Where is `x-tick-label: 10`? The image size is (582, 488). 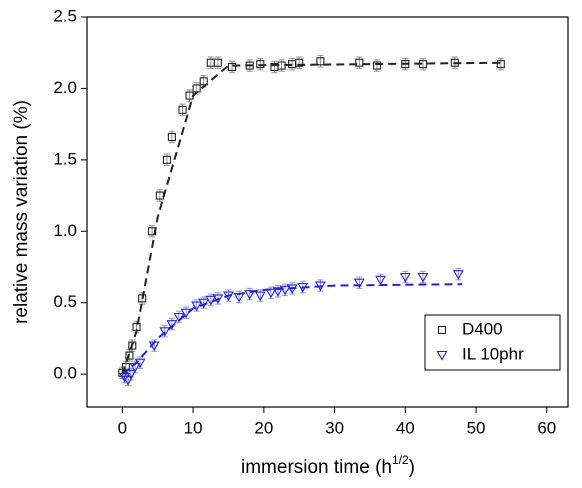 x-tick-label: 10 is located at coordinates (193, 427).